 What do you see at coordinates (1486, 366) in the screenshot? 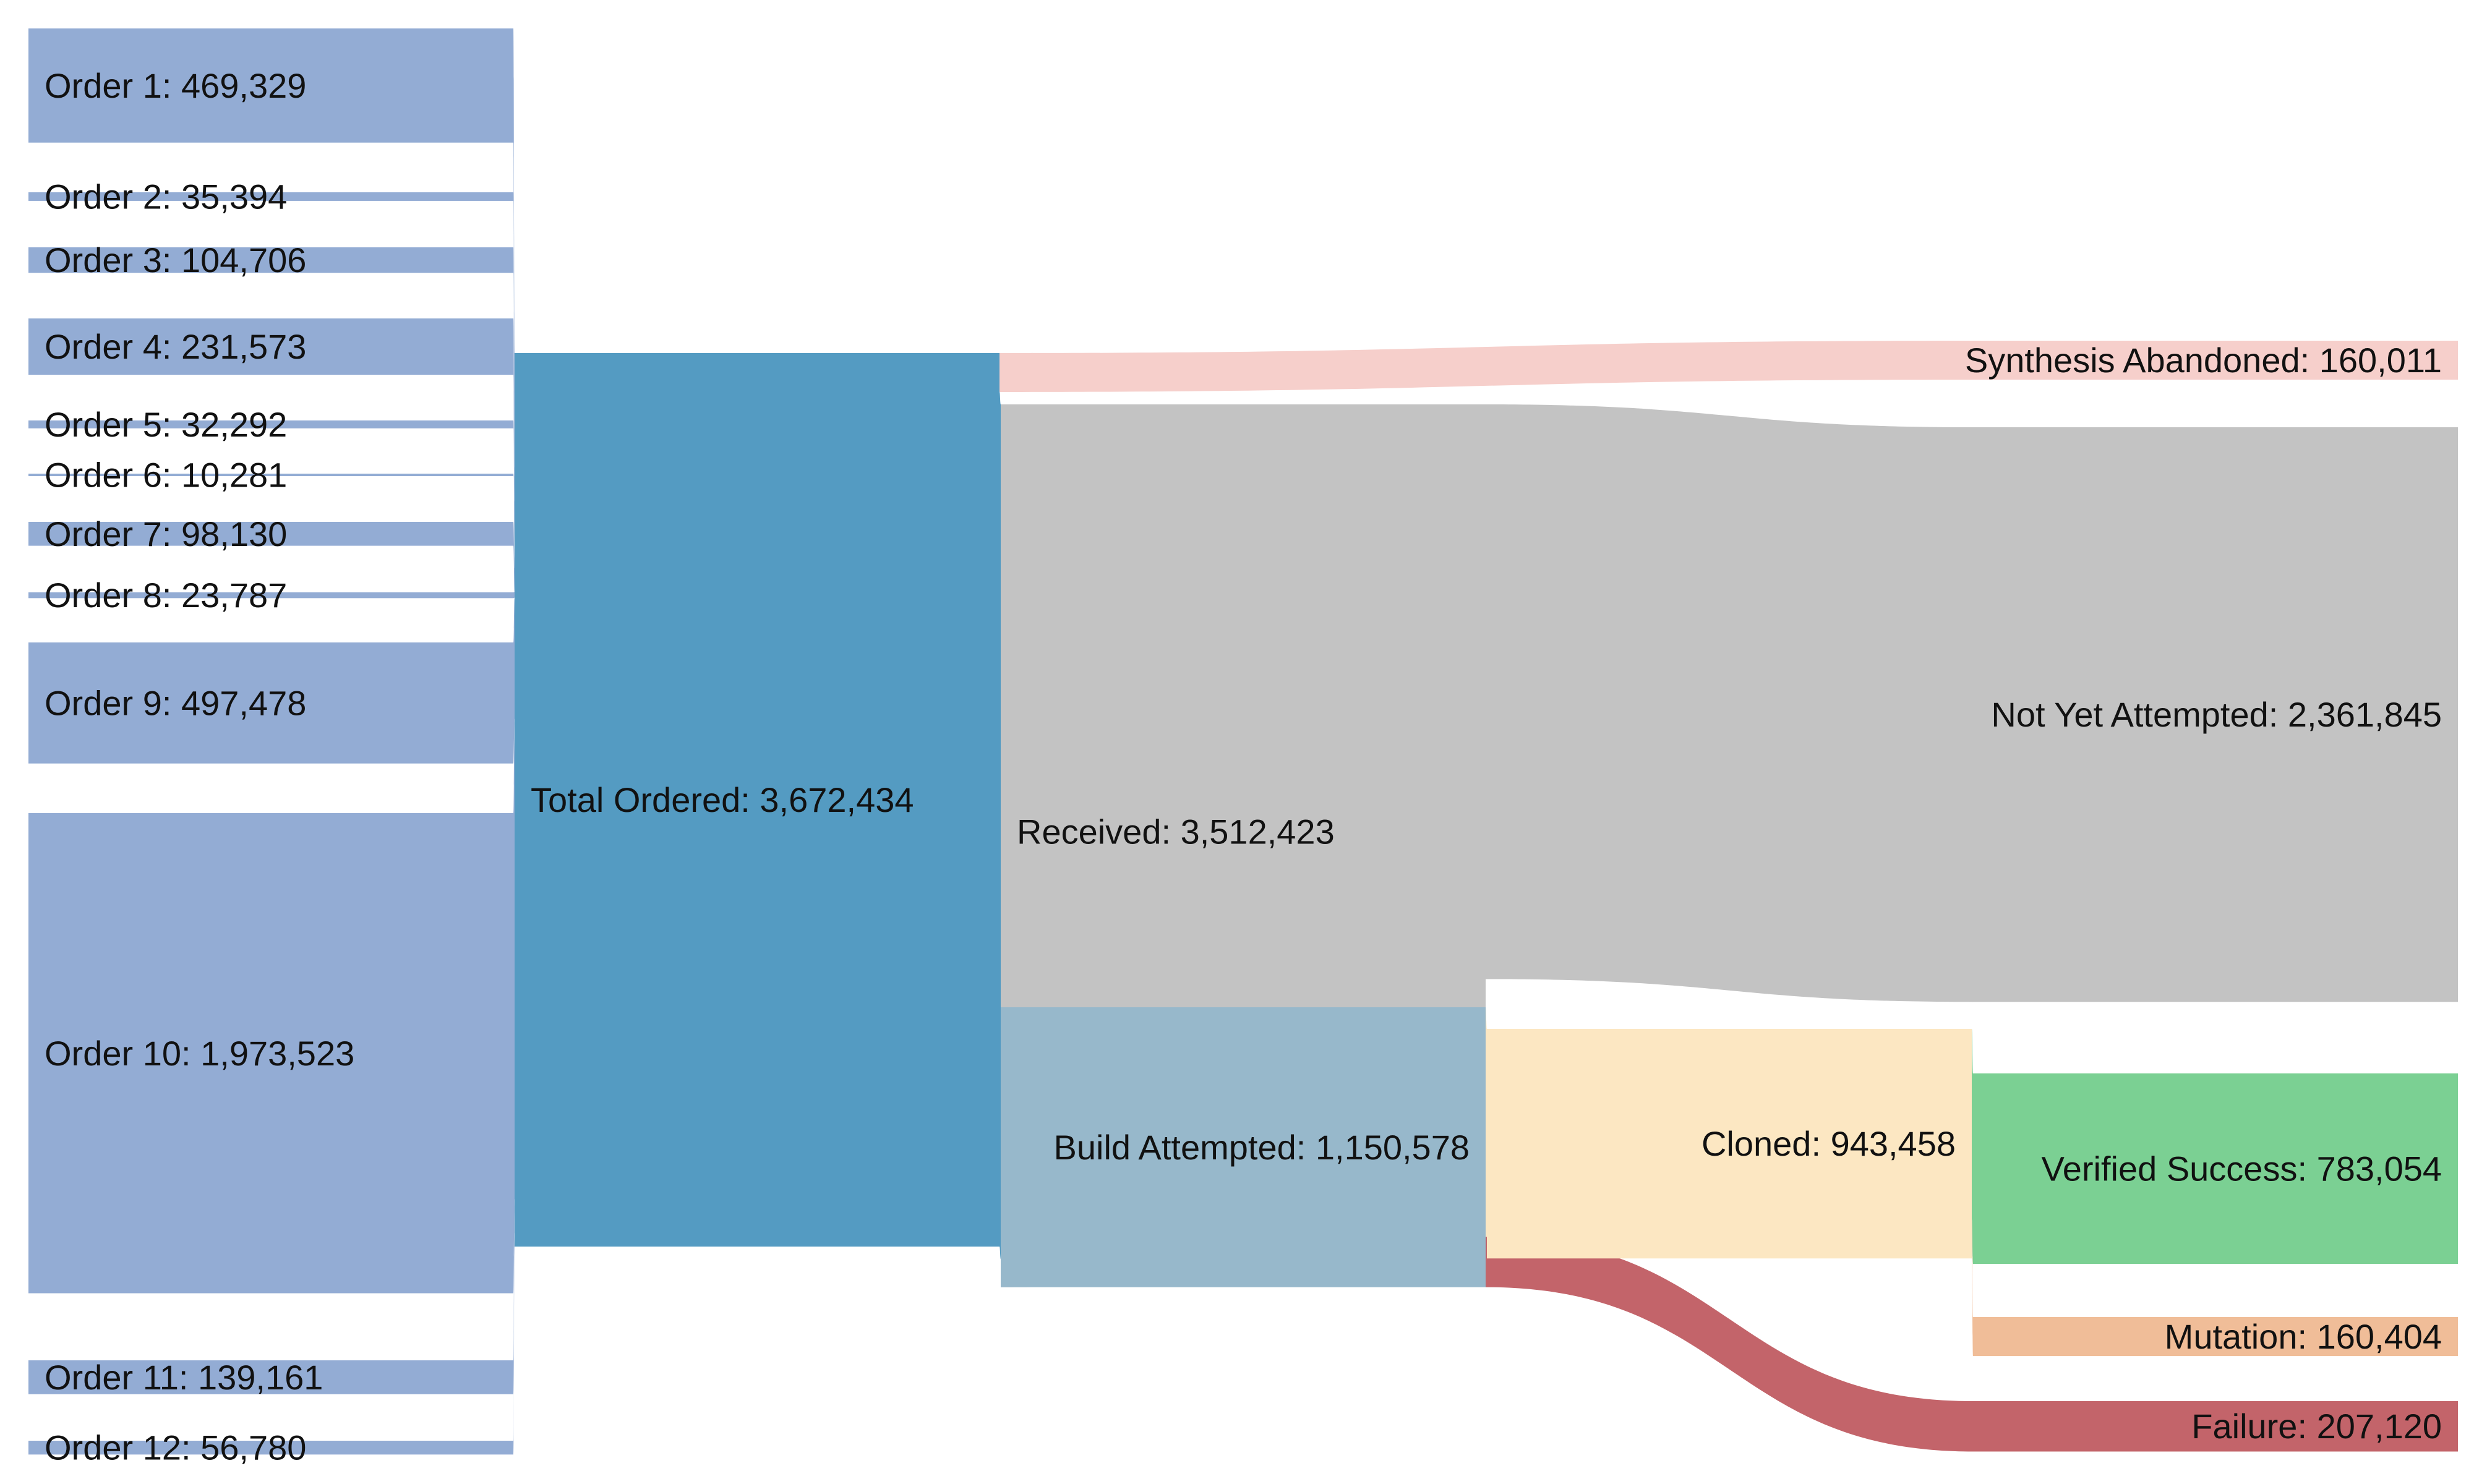
I see `link-total-to-abandoned` at bounding box center [1486, 366].